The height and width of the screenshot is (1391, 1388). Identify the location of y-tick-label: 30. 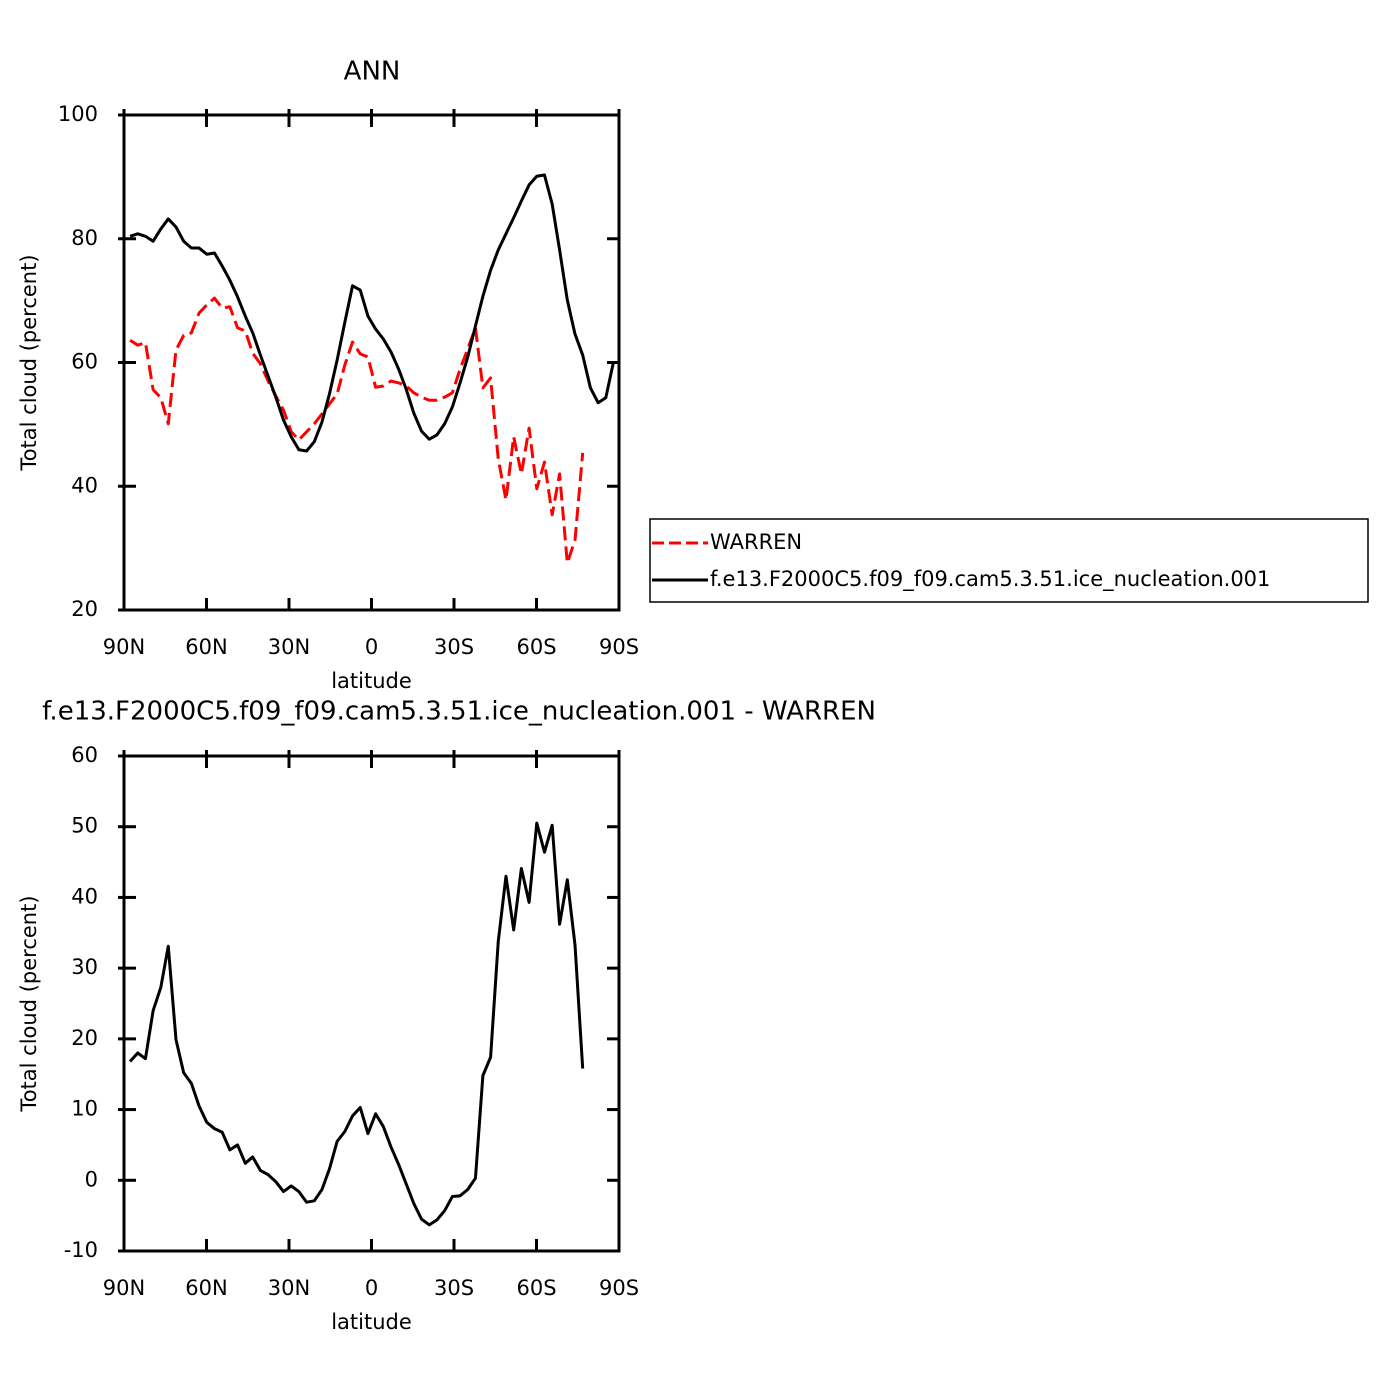
(84, 967).